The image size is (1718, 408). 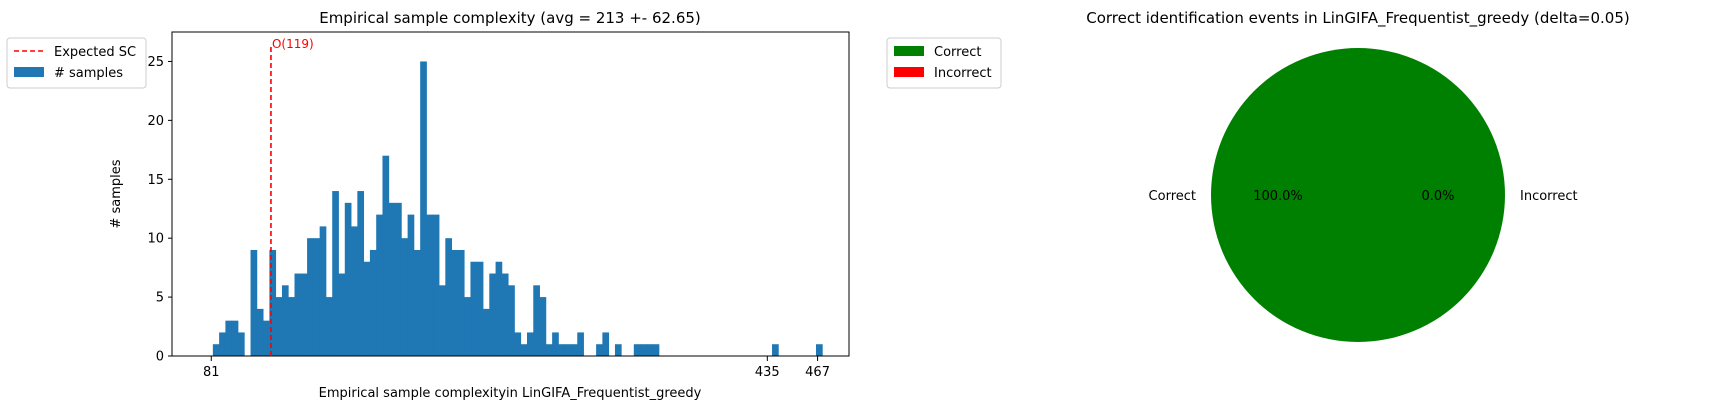 I want to click on legend-label-incorrect: Incorrect, so click(x=963, y=73).